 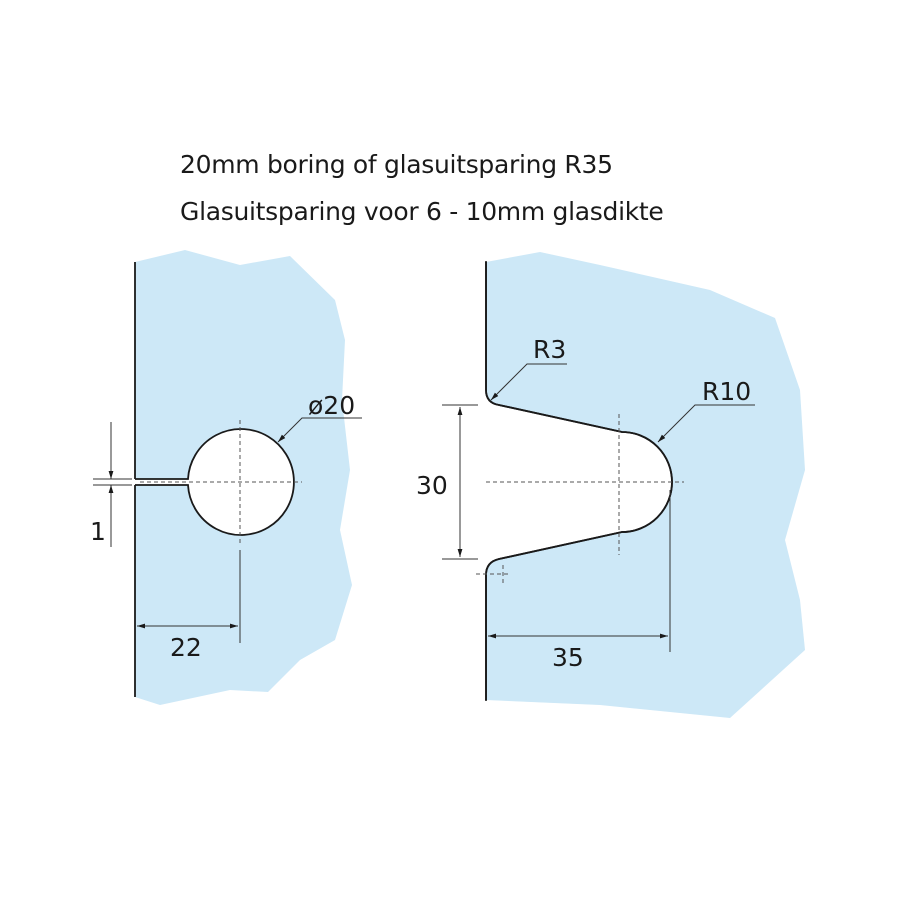 I want to click on depth-label: 35, so click(x=568, y=657).